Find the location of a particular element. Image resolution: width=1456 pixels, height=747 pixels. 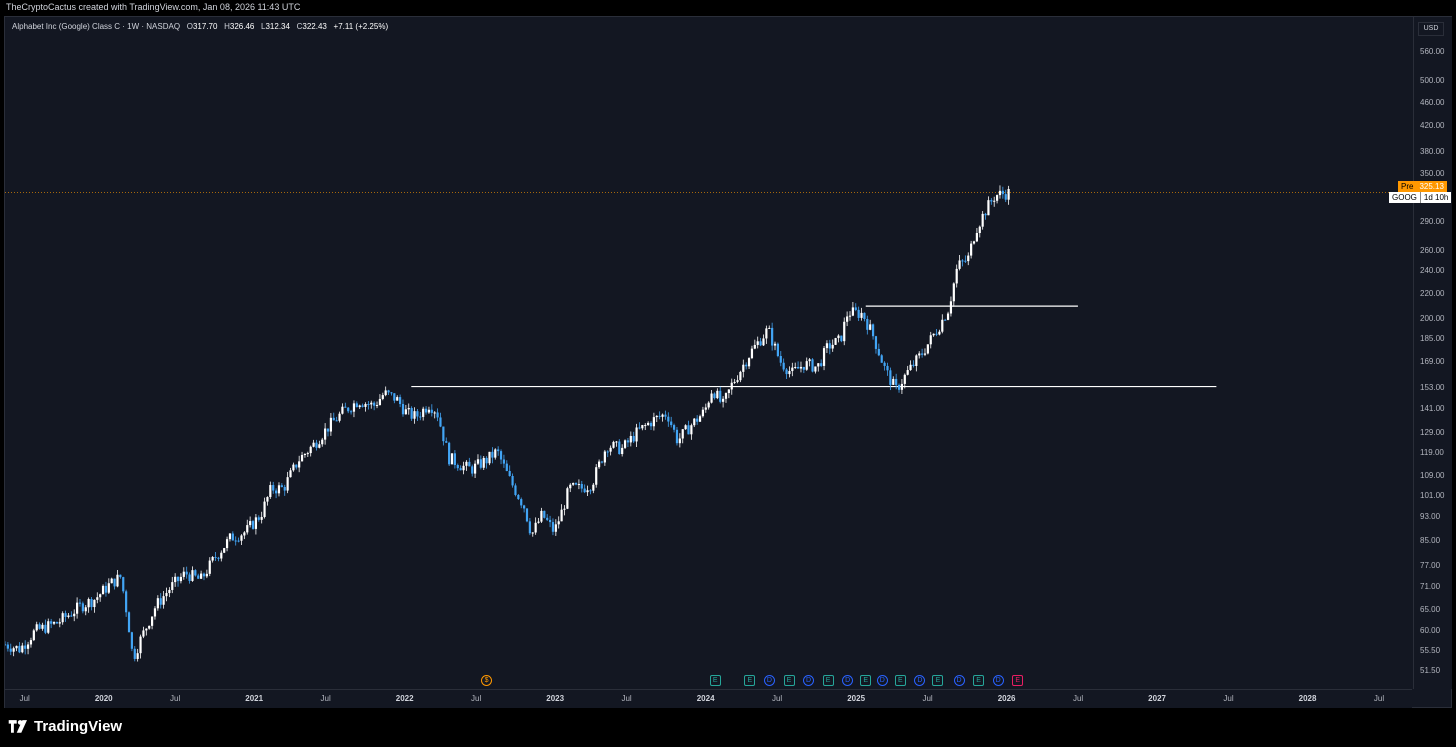

brand: TradingView is located at coordinates (65, 726).